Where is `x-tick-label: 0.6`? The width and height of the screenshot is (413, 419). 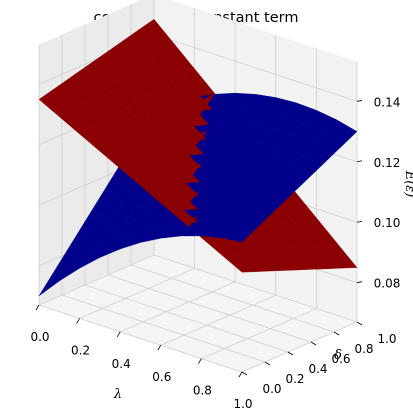
x-tick-label: 0.6 is located at coordinates (161, 377).